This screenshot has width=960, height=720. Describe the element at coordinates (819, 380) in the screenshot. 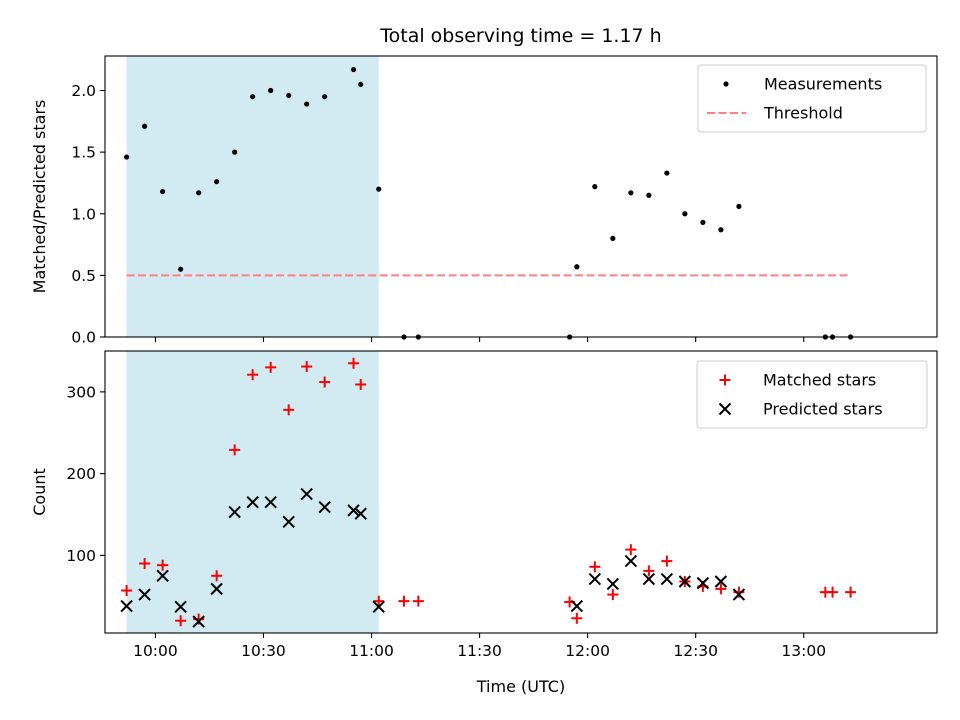

I see `legend-label: Matched stars` at that location.